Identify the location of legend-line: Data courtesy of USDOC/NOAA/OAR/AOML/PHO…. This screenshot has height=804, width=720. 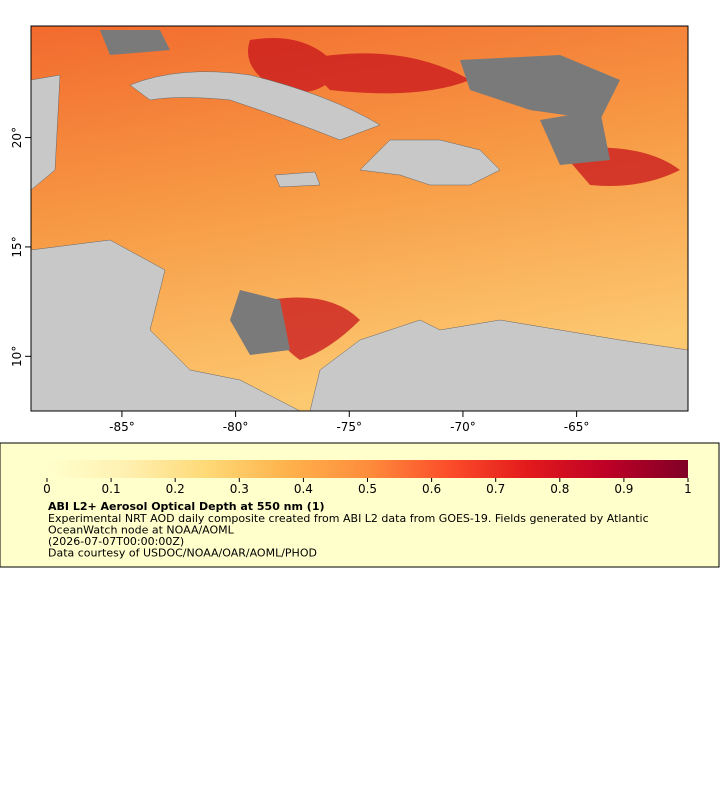
(182, 553).